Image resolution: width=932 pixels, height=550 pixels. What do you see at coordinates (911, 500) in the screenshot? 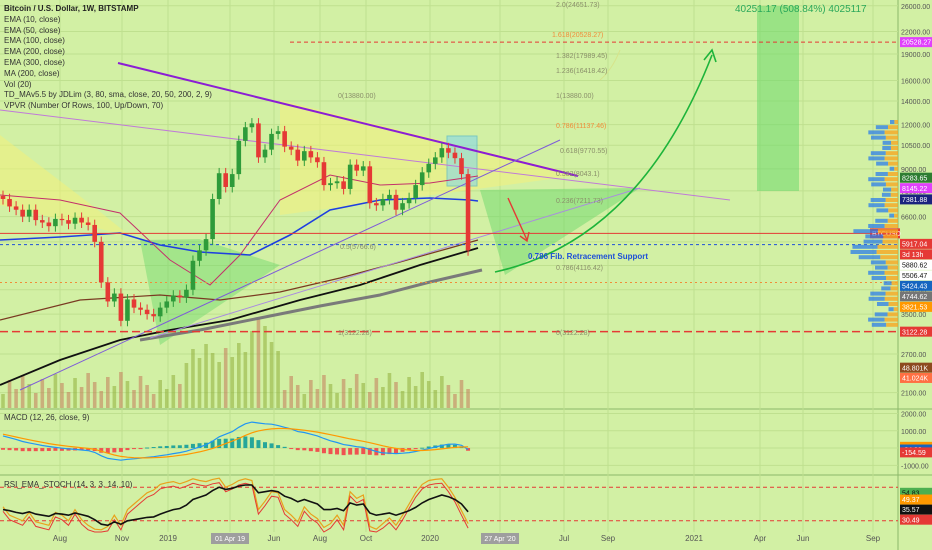
I see `price-tag-label: 49.37` at bounding box center [911, 500].